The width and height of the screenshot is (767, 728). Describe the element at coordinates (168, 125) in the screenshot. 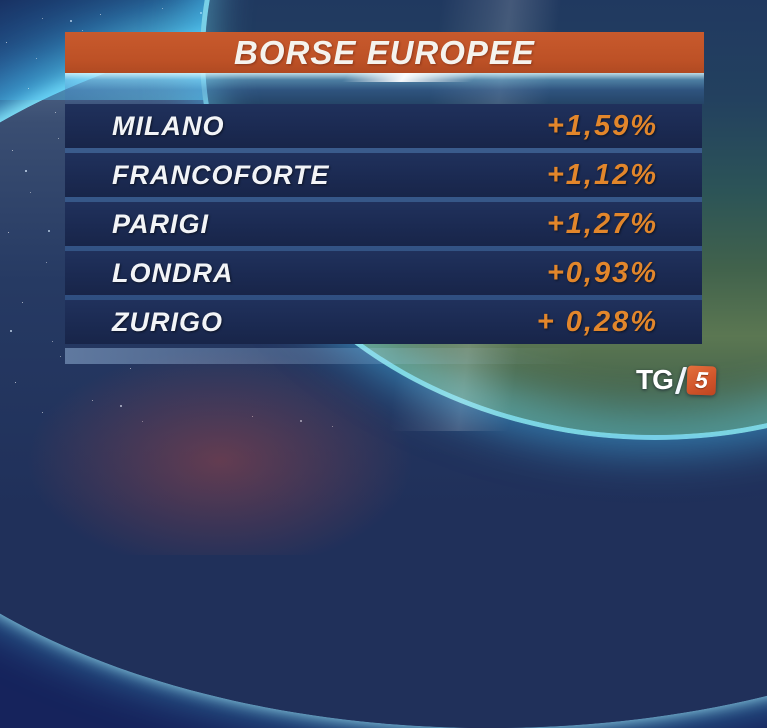

I see `city-label: MILANO` at that location.